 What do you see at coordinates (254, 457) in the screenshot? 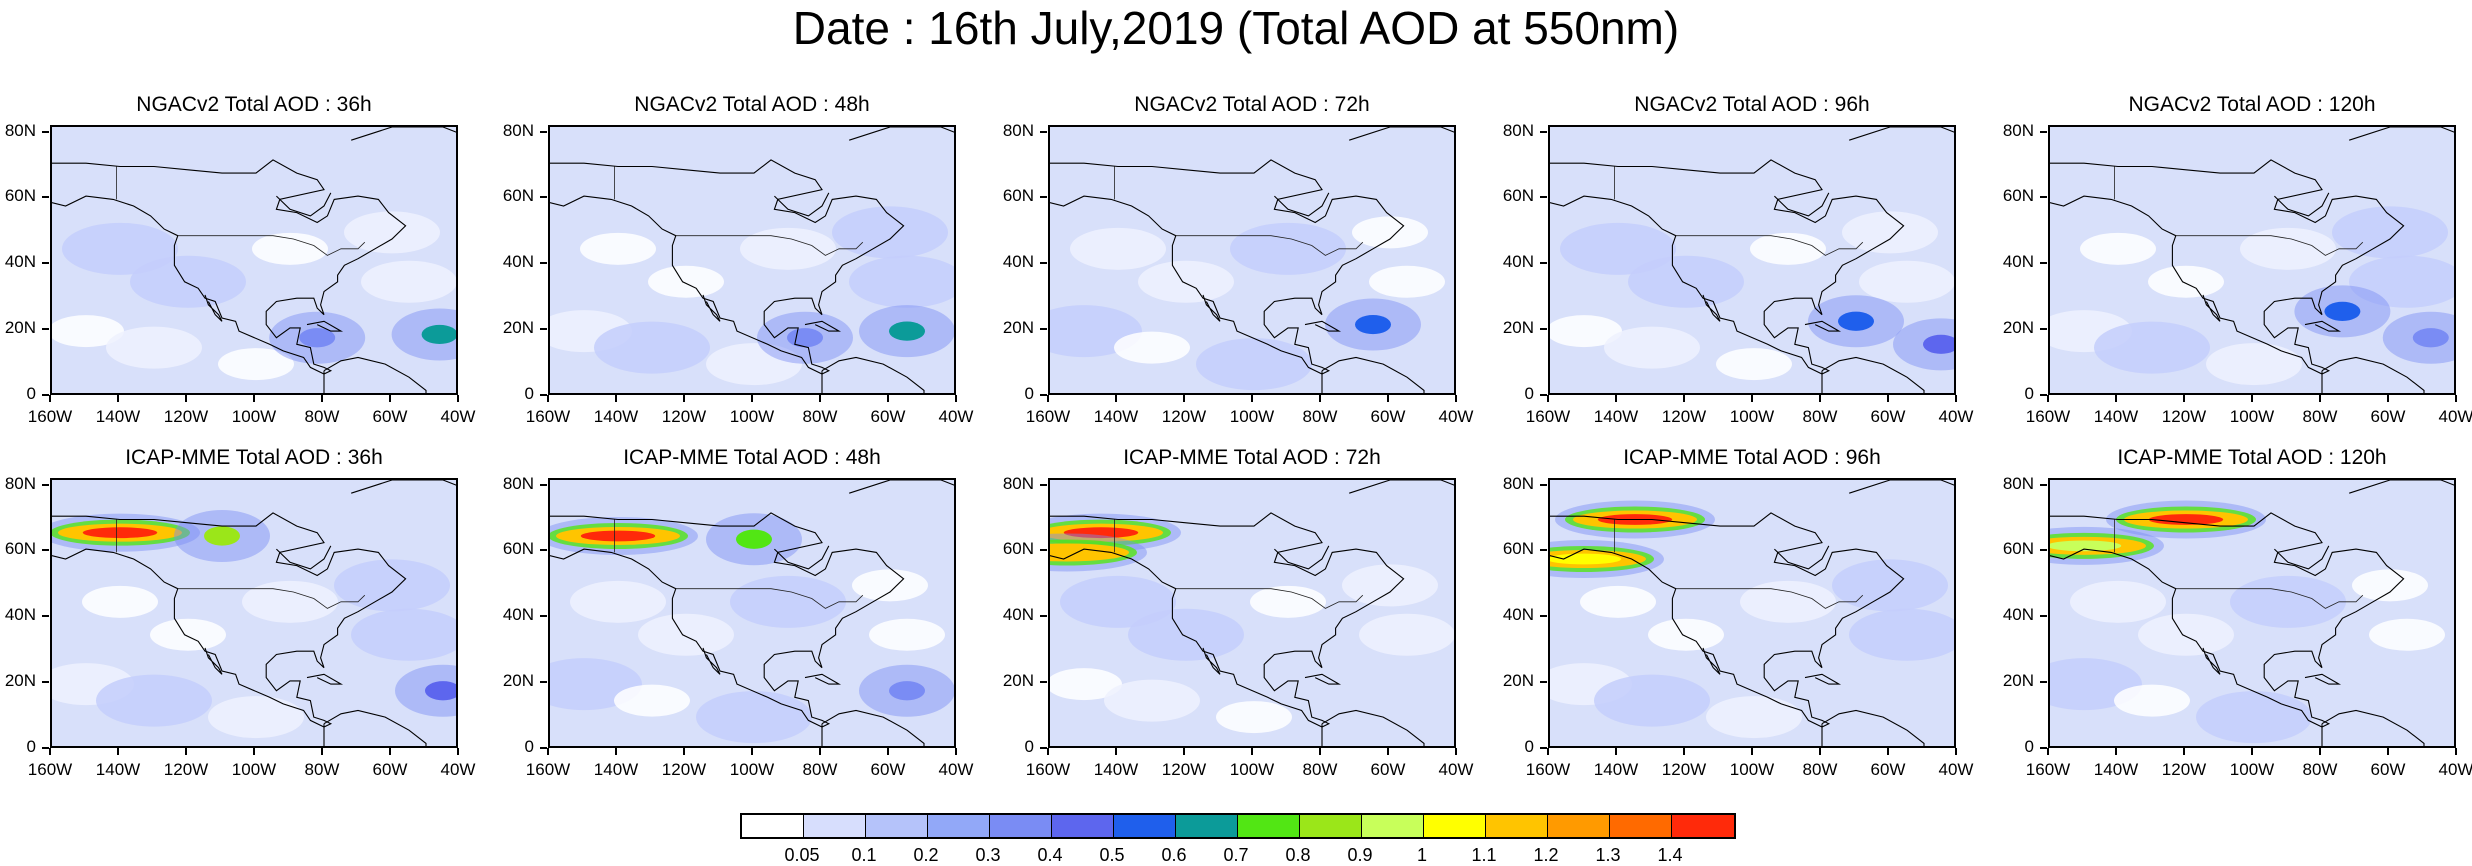
I see `panel-title: ICAP-MME Total AOD : 36h` at bounding box center [254, 457].